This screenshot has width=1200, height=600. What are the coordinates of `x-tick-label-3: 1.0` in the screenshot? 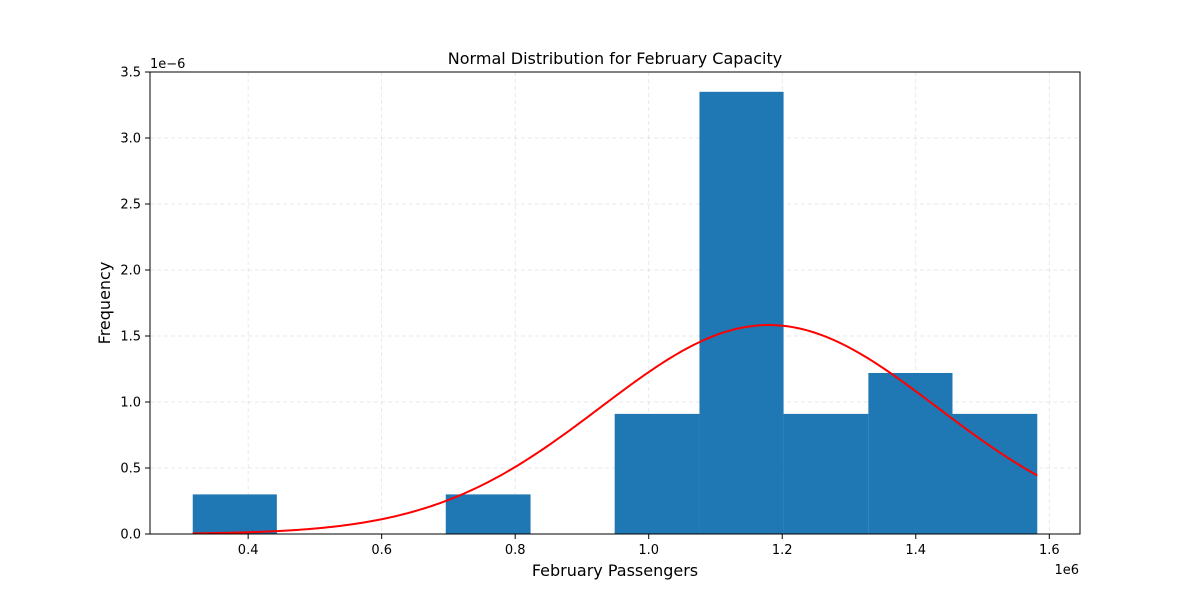 It's located at (648, 550).